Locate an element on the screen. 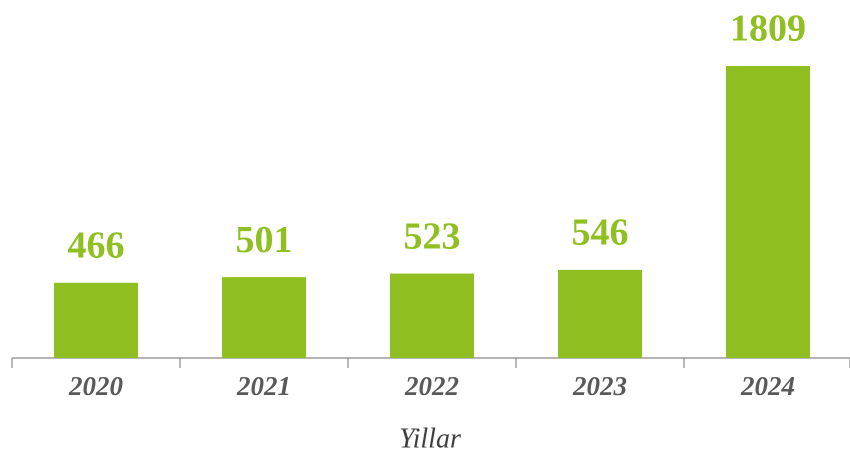 This screenshot has height=457, width=850. value-label: 1809 is located at coordinates (768, 29).